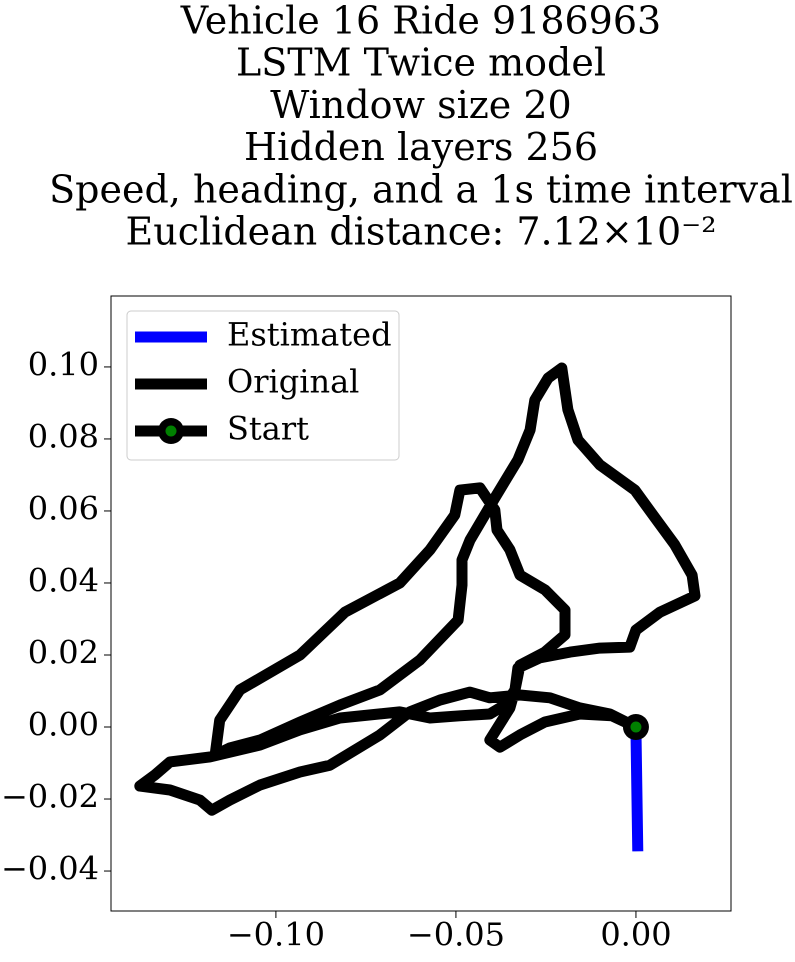 Image resolution: width=795 pixels, height=962 pixels. What do you see at coordinates (50, 797) in the screenshot?
I see `y-tick-label: −0.02` at bounding box center [50, 797].